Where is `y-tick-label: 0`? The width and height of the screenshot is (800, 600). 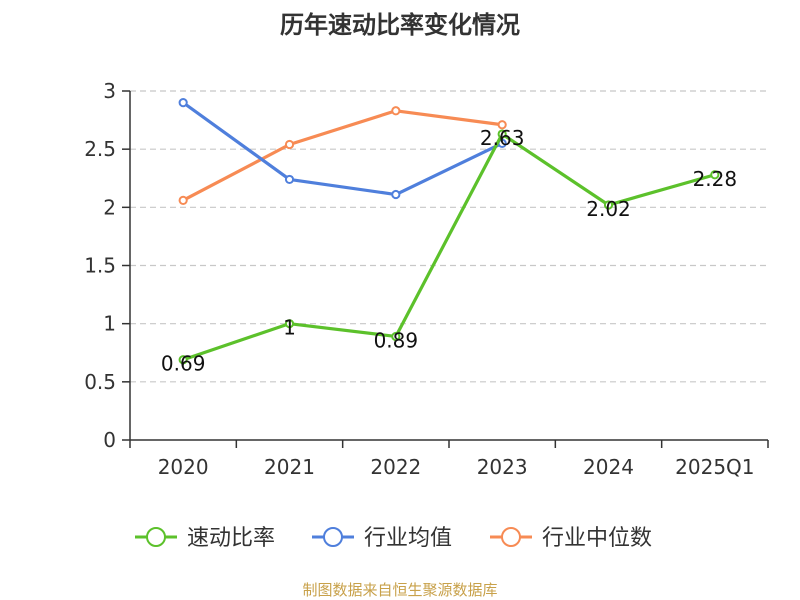
y-tick-label: 0 is located at coordinates (109, 440).